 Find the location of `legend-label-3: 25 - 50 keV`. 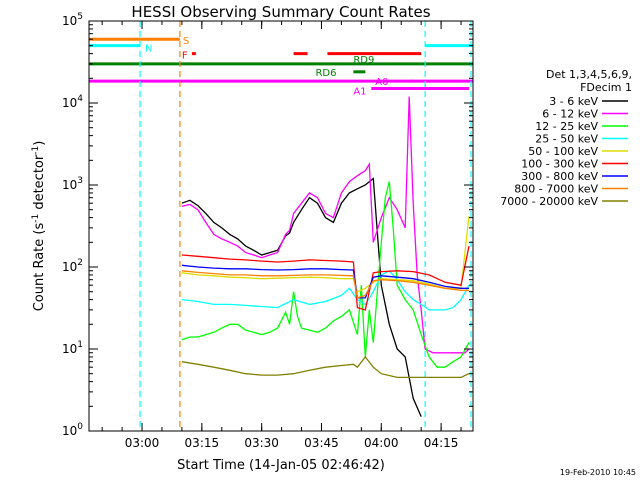

legend-label-3: 25 - 50 keV is located at coordinates (566, 139).